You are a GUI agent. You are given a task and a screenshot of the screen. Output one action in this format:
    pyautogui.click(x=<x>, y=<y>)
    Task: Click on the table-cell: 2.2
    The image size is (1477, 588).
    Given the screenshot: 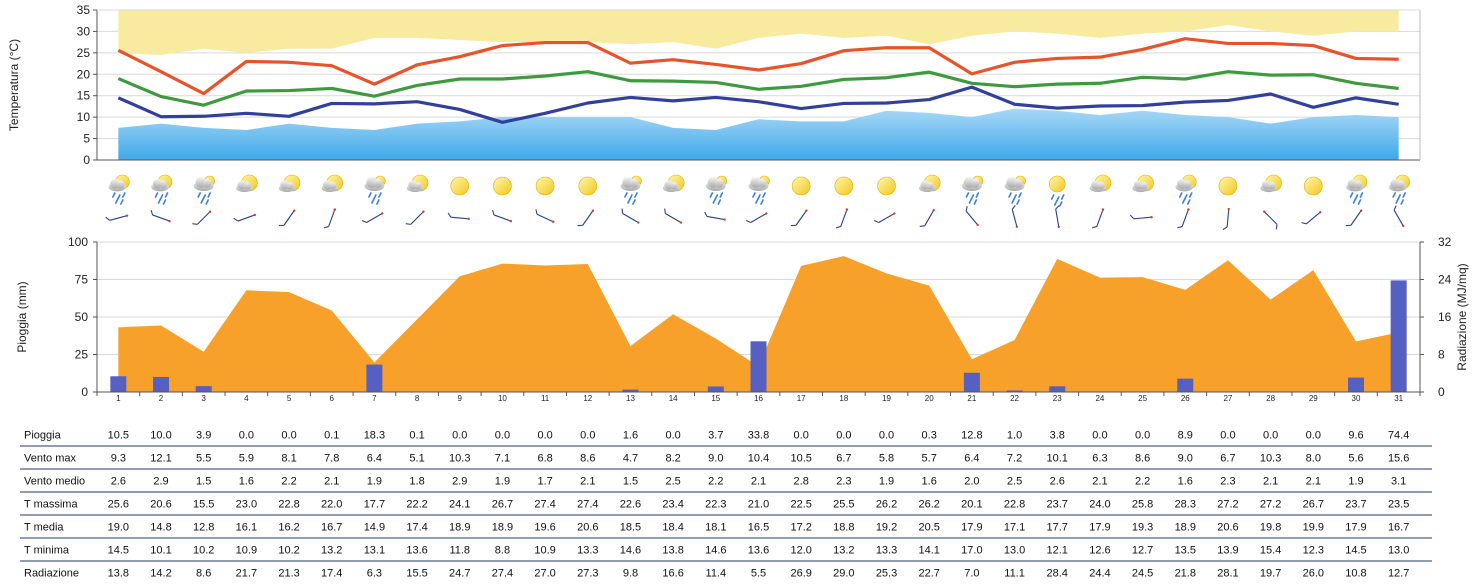 What is the action you would take?
    pyautogui.click(x=1142, y=482)
    